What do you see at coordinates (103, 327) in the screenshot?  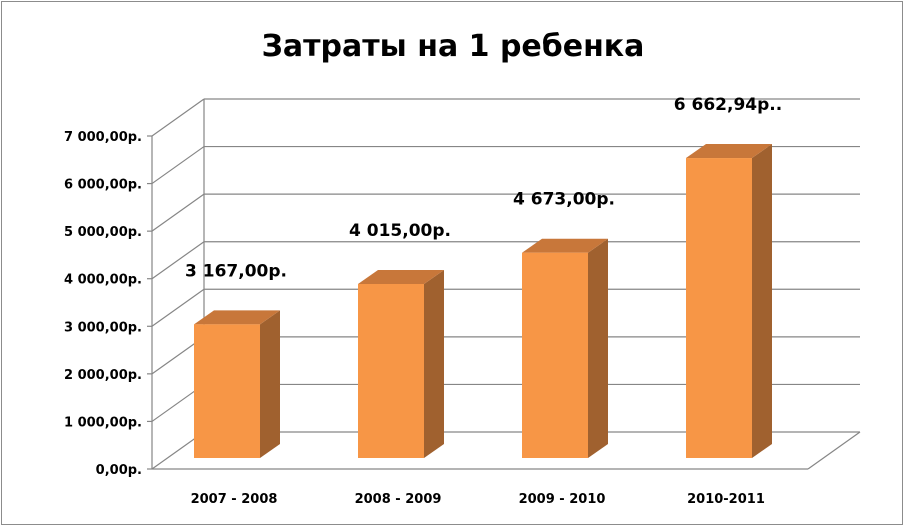 I see `y-tick-label: 3 000,00р.` at bounding box center [103, 327].